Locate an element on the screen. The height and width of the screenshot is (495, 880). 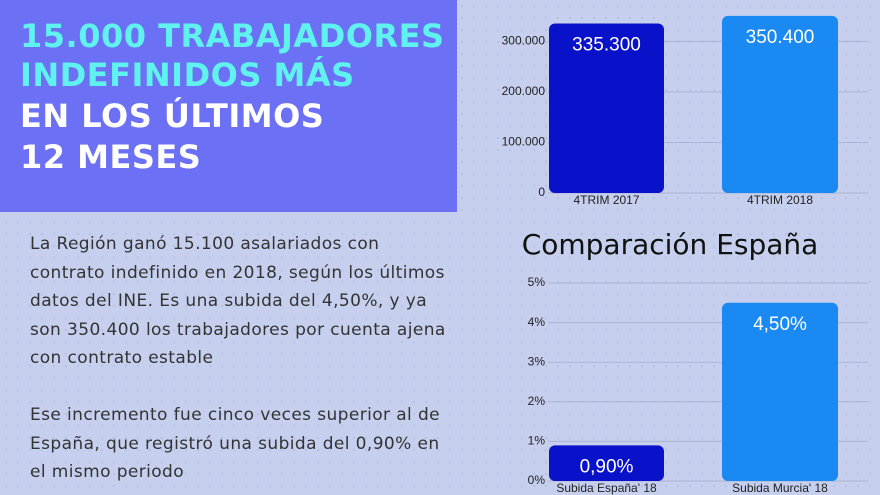
y-tick-label: 0 is located at coordinates (541, 192).